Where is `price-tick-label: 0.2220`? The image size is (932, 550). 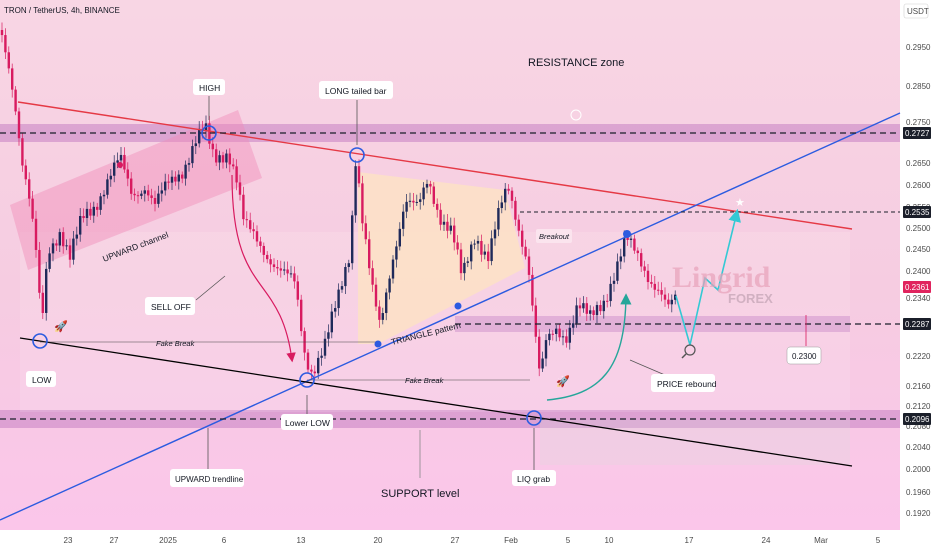
price-tick-label: 0.2220 is located at coordinates (918, 356).